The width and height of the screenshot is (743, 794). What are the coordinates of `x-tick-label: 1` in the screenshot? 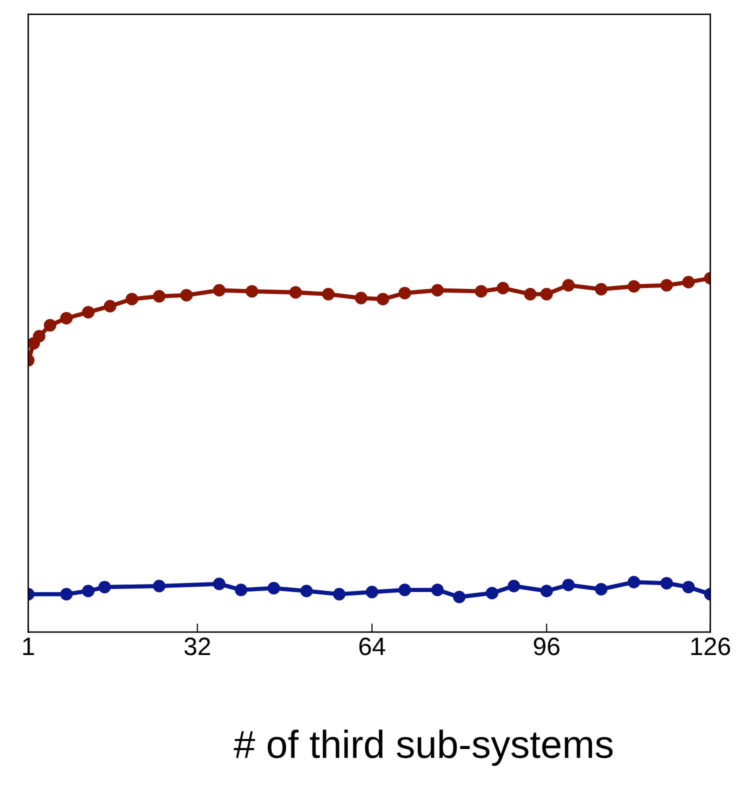 It's located at (28, 646).